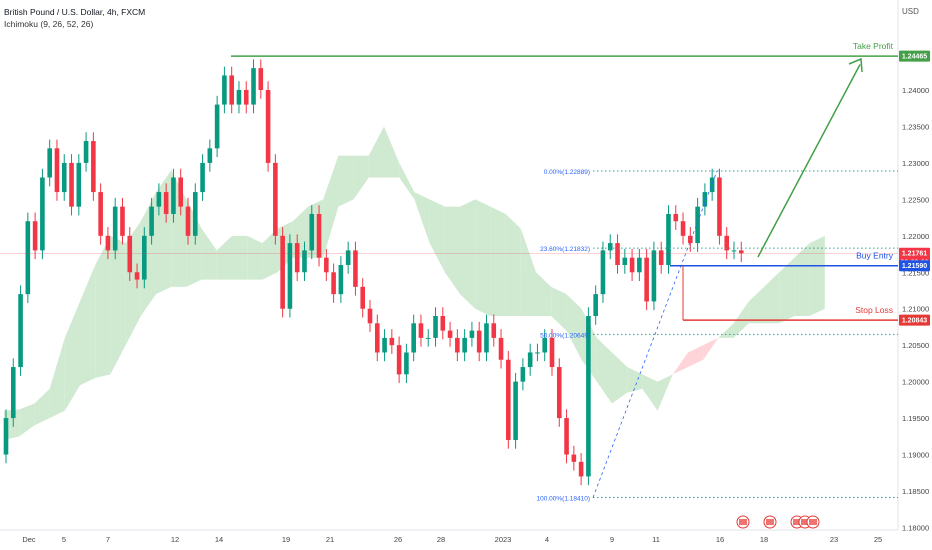 This screenshot has width=932, height=550. I want to click on y-tick-label: 1.22000, so click(915, 236).